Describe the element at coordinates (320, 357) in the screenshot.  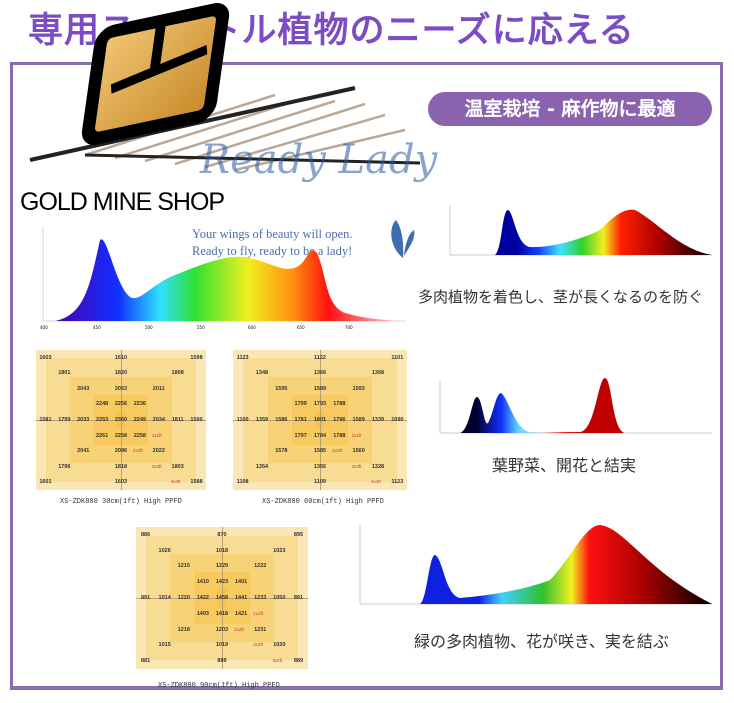
I see `ppfd-value: 1122` at that location.